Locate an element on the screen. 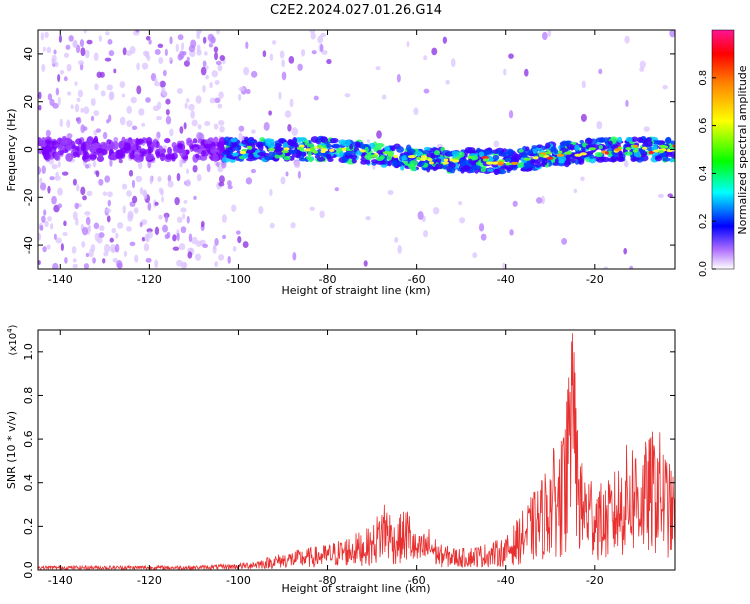 The height and width of the screenshot is (604, 750). colorbar is located at coordinates (723, 149).